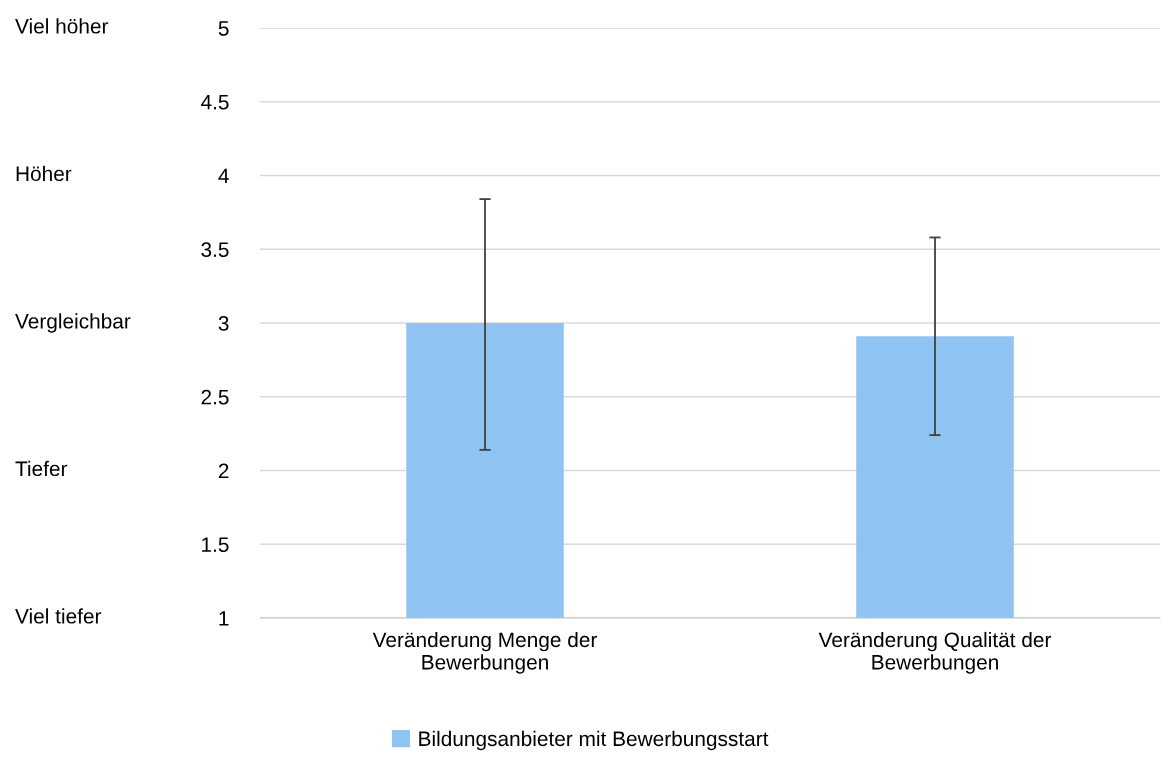  Describe the element at coordinates (223, 176) in the screenshot. I see `y-tick-label: 4` at that location.